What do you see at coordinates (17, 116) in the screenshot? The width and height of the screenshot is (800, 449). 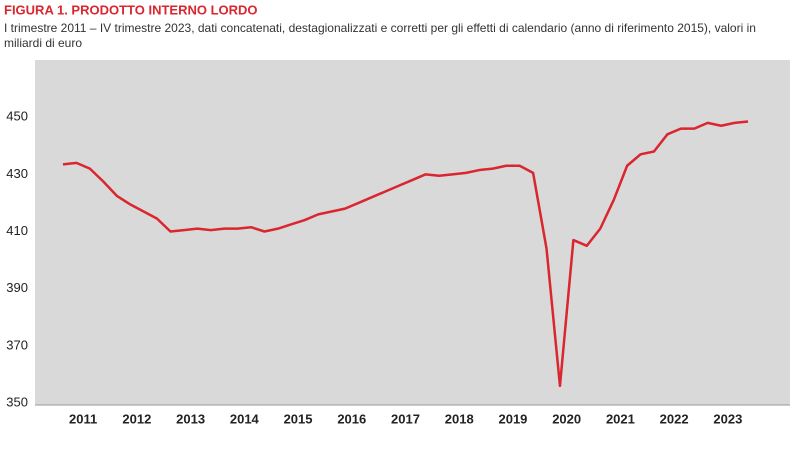 I see `y-tick-label: 450` at bounding box center [17, 116].